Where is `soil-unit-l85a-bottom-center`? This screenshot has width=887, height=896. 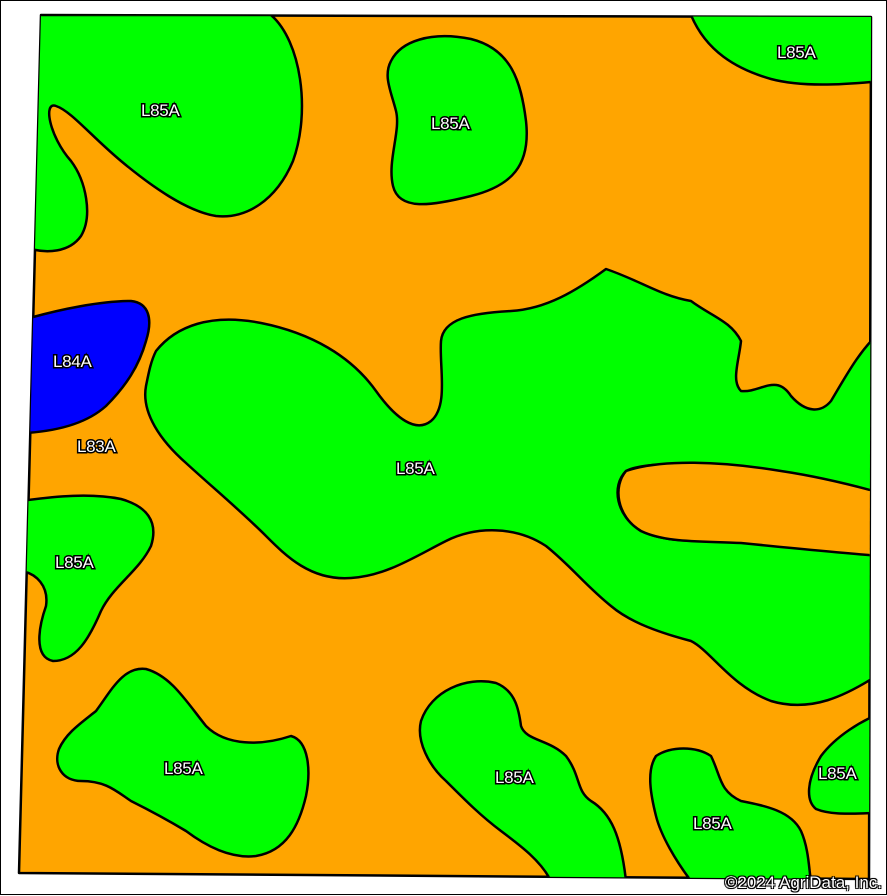 soil-unit-l85a-bottom-center is located at coordinates (523, 780).